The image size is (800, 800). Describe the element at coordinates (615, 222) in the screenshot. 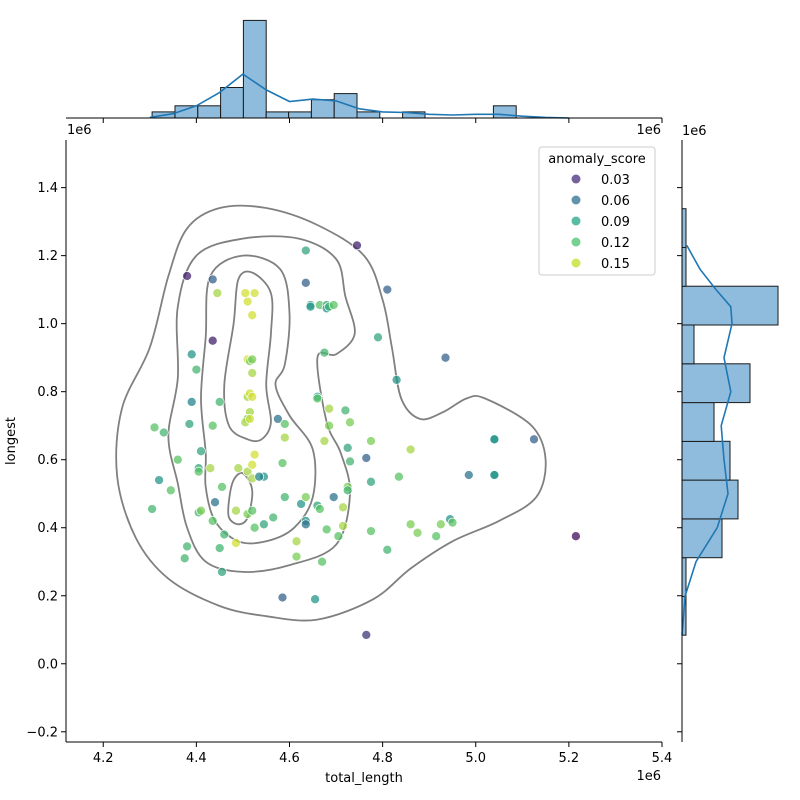

I see `legend-label: 0.09` at that location.